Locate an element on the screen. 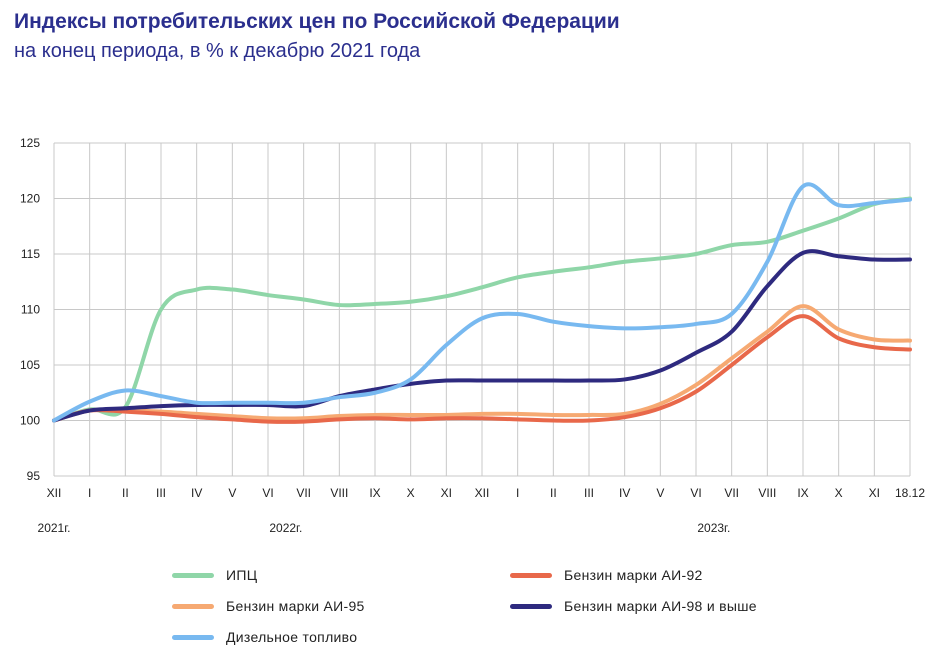  y-tick-label: 115 is located at coordinates (30, 254).